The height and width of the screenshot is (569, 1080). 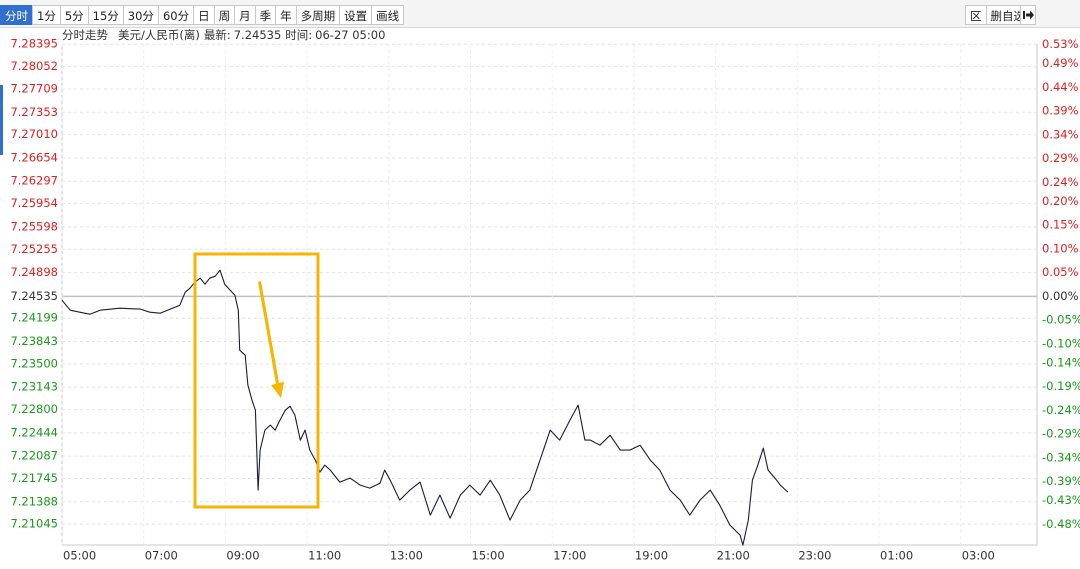 What do you see at coordinates (256, 380) in the screenshot?
I see `highlight-box` at bounding box center [256, 380].